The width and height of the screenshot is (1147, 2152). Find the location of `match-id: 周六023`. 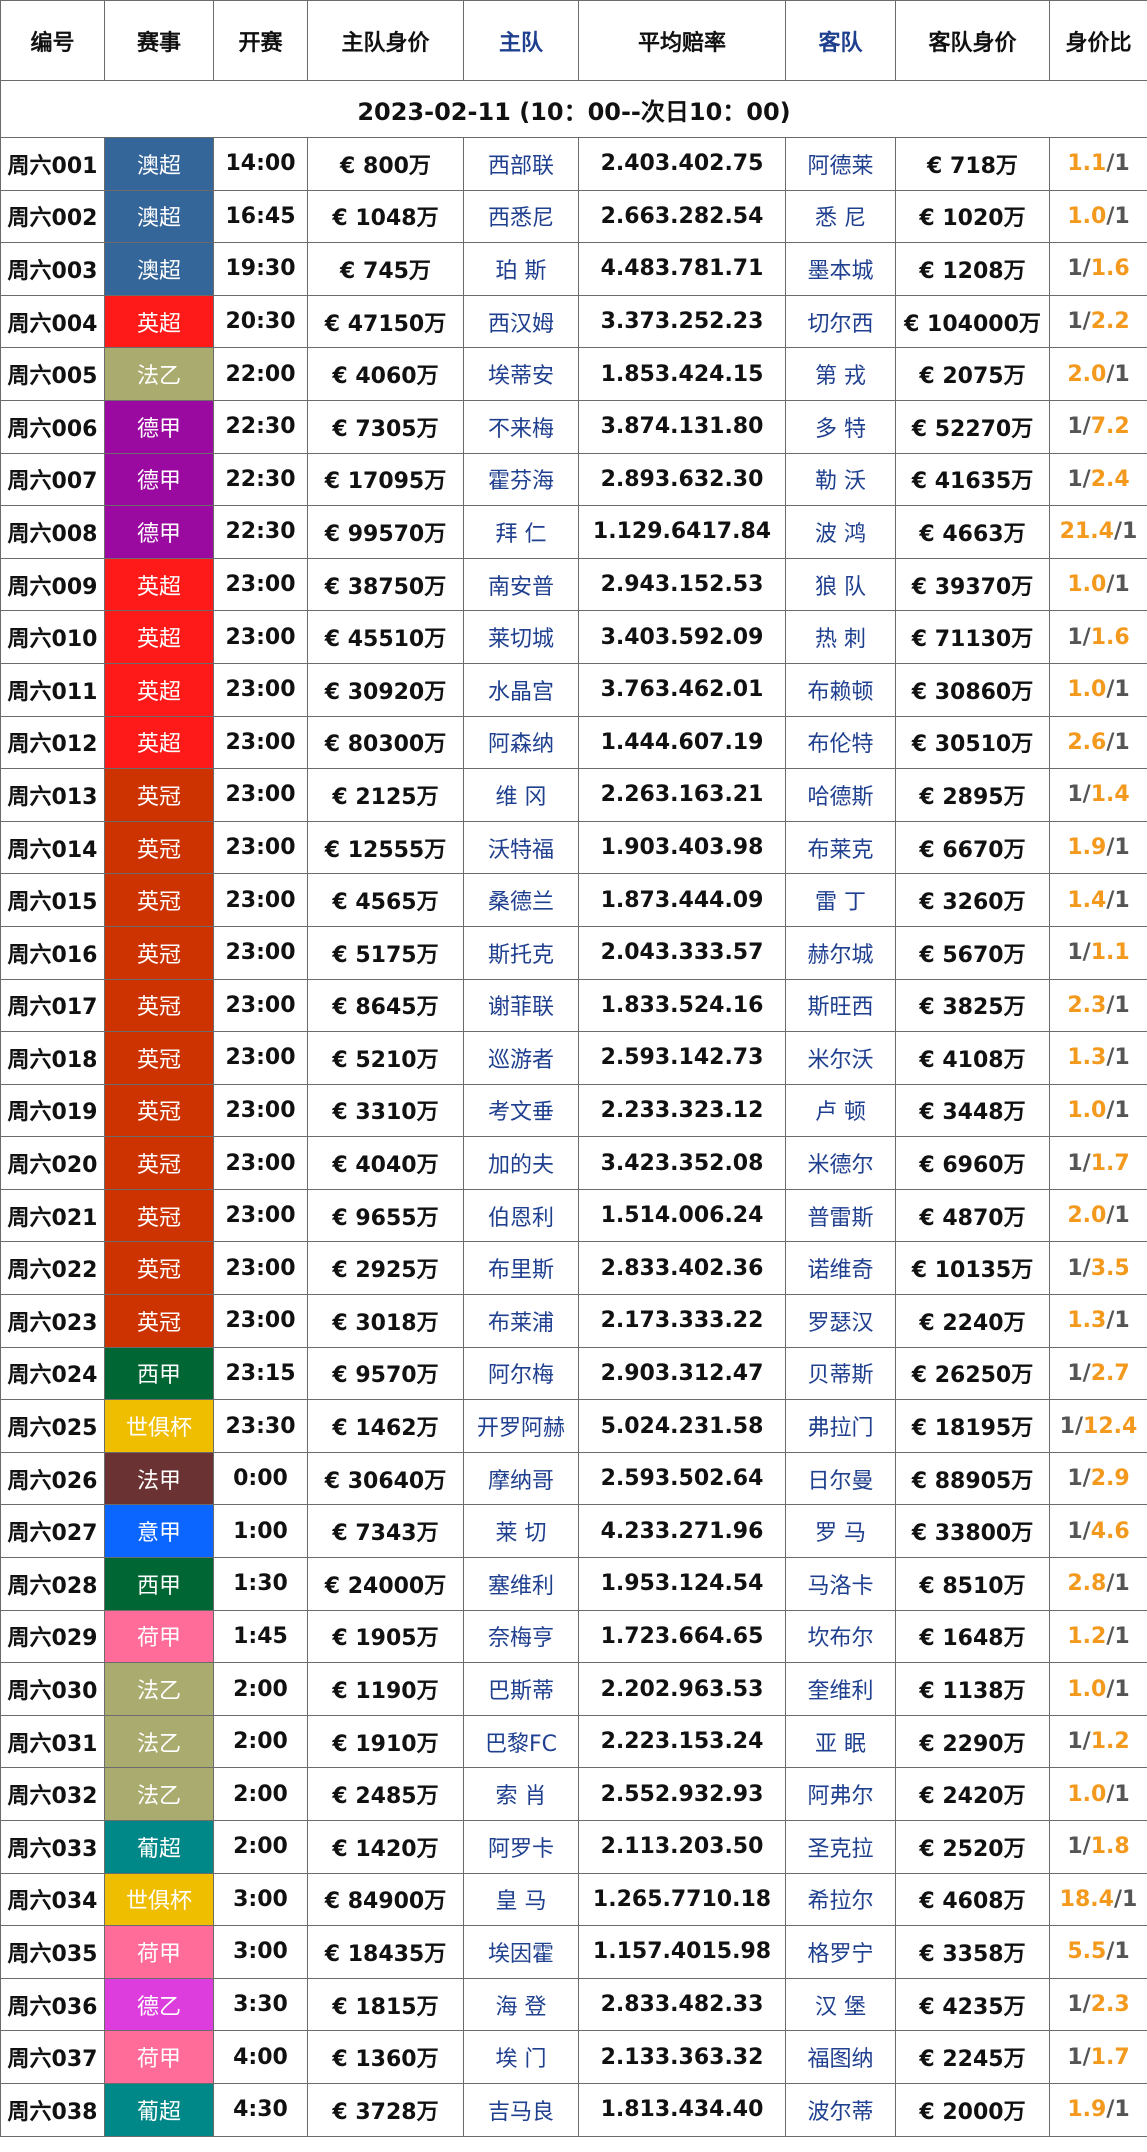

match-id: 周六023 is located at coordinates (52, 1321).